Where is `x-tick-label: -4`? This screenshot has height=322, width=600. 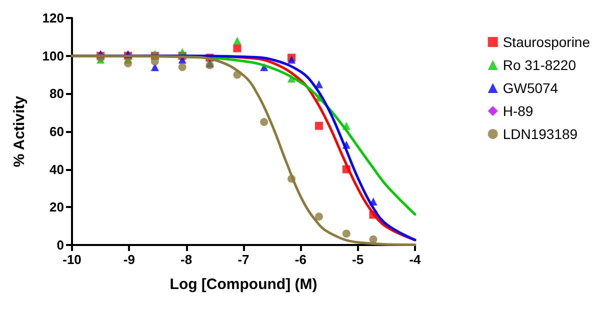
x-tick-label: -4 is located at coordinates (415, 259).